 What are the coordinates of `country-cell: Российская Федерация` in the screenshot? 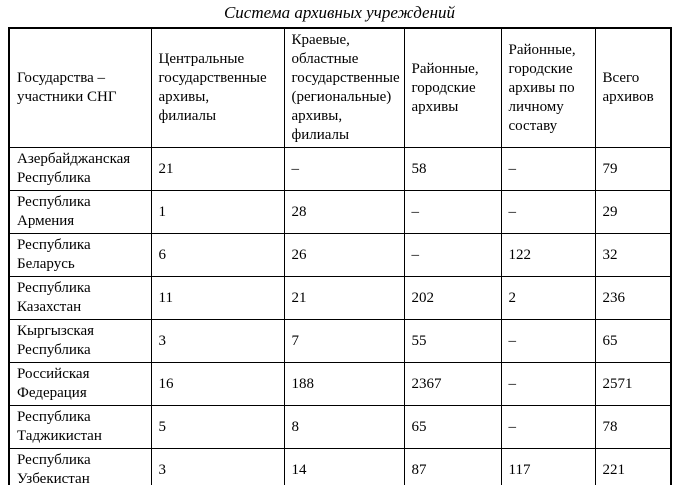 It's located at (80, 384).